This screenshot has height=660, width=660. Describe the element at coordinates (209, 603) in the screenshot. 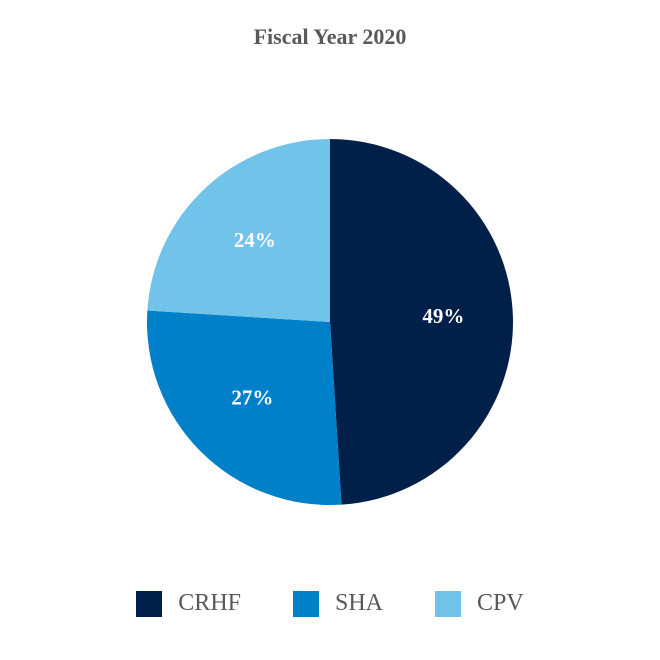

I see `legend-label-crhf: CRHF` at that location.